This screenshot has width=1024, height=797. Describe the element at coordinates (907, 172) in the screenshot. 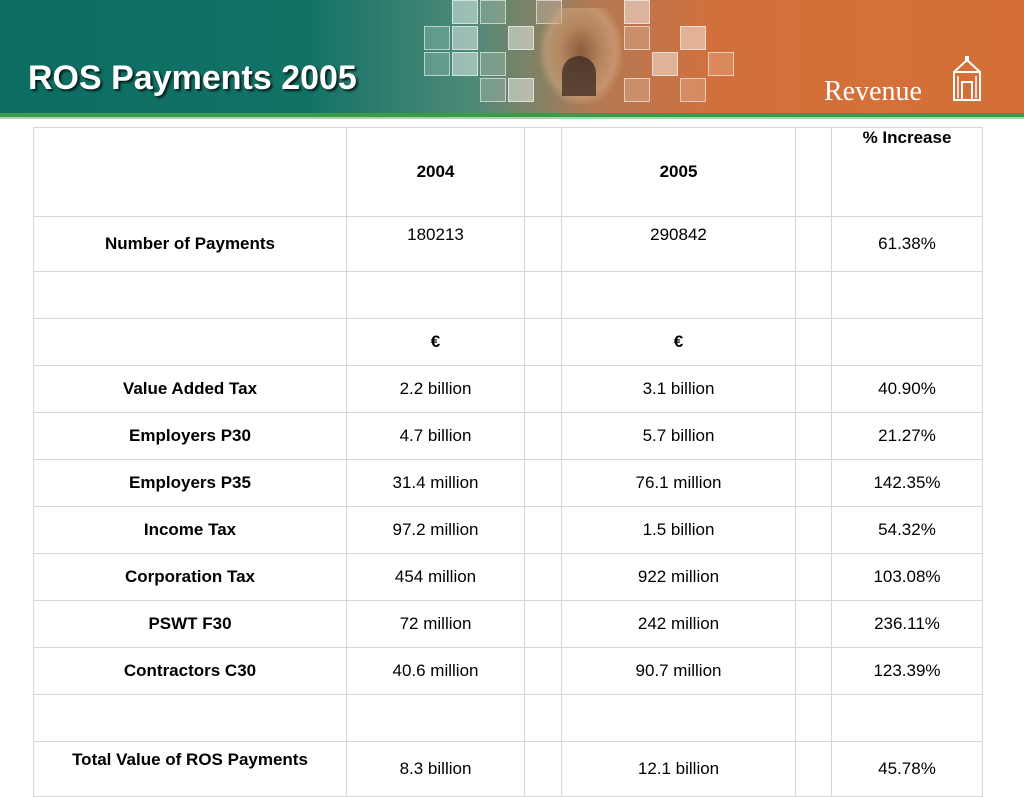

I see `header-percent-increase: % Increase` at that location.